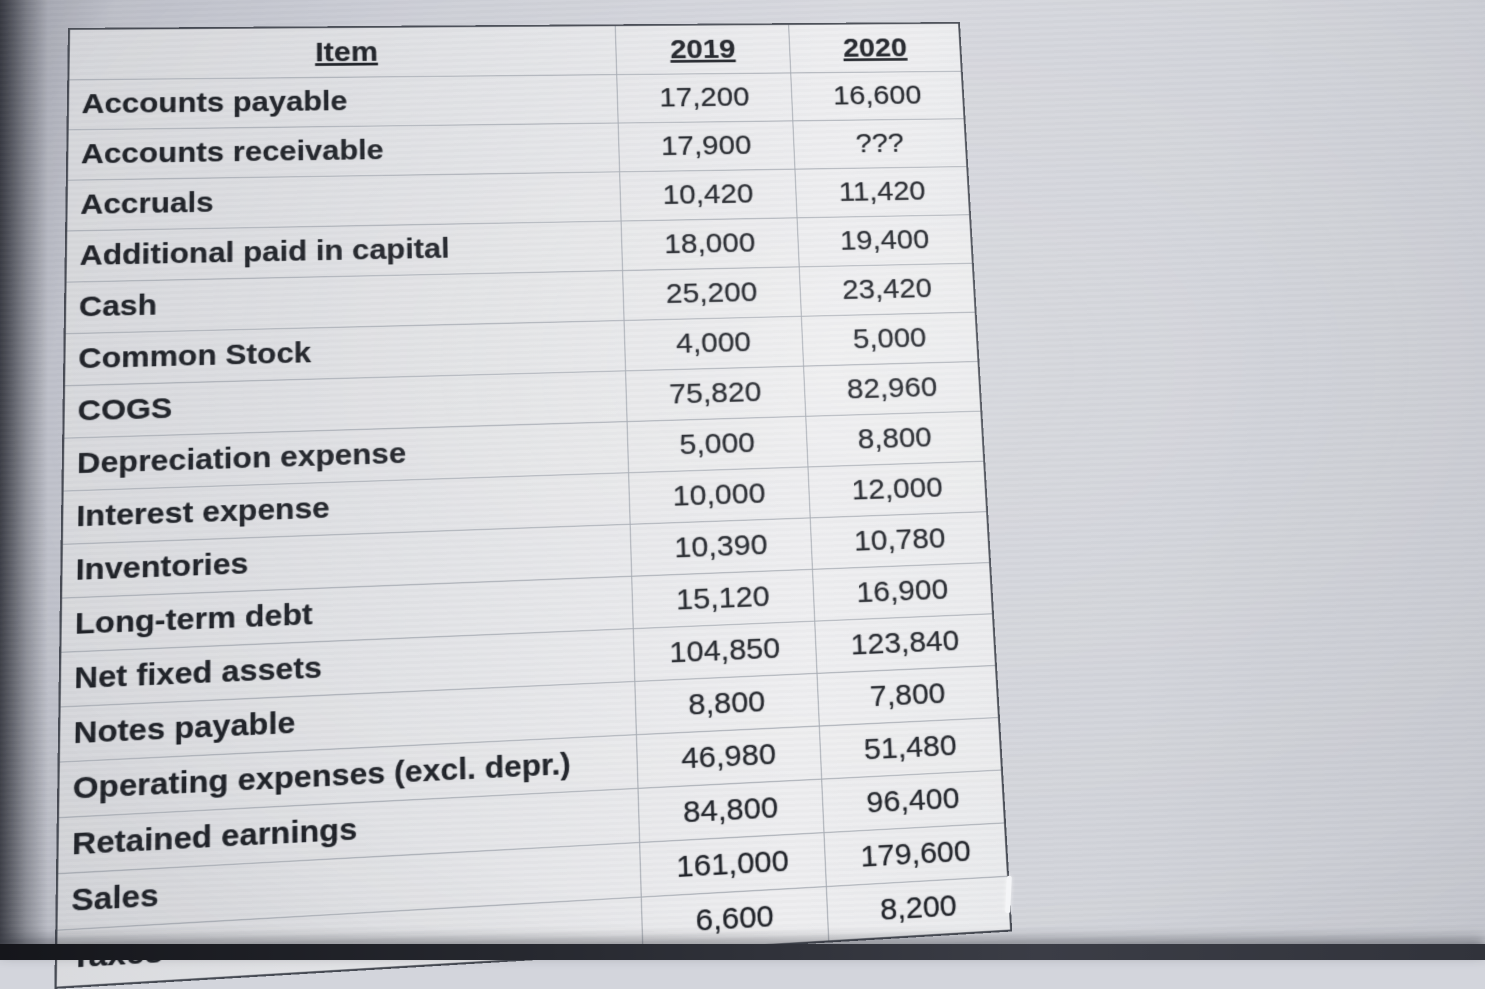 This screenshot has width=1485, height=989. What do you see at coordinates (910, 748) in the screenshot?
I see `value-2020-cell: 51,480` at bounding box center [910, 748].